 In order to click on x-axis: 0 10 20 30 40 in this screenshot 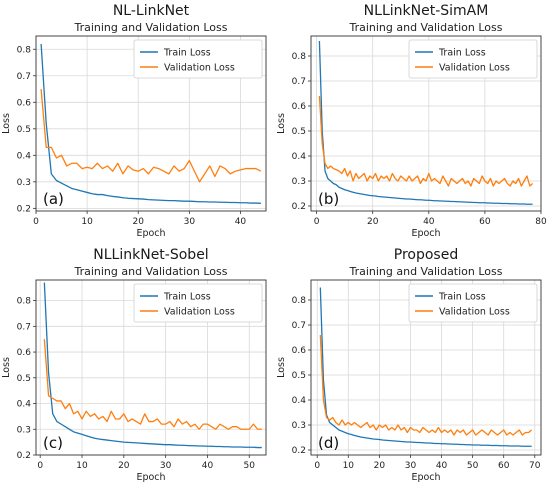, I will do `click(139, 219)`.